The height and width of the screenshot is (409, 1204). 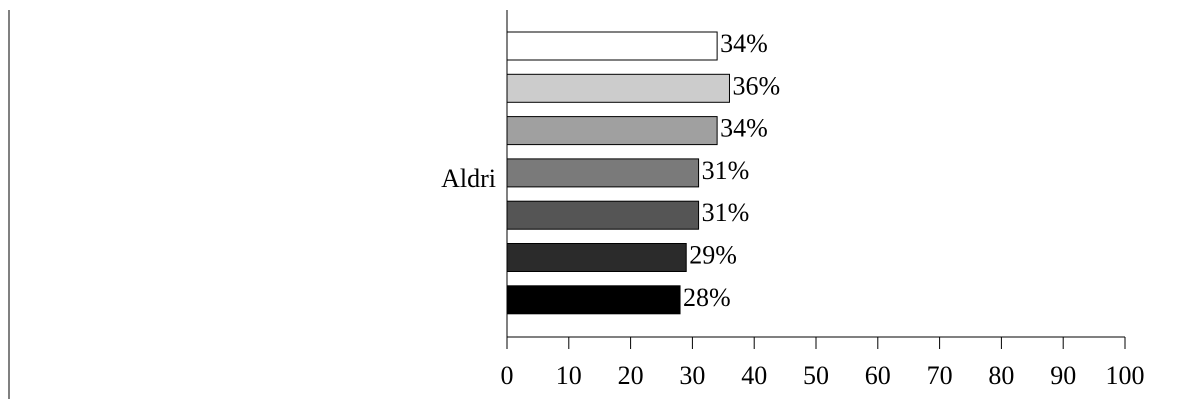 What do you see at coordinates (1001, 375) in the screenshot?
I see `x-tick-label: 80` at bounding box center [1001, 375].